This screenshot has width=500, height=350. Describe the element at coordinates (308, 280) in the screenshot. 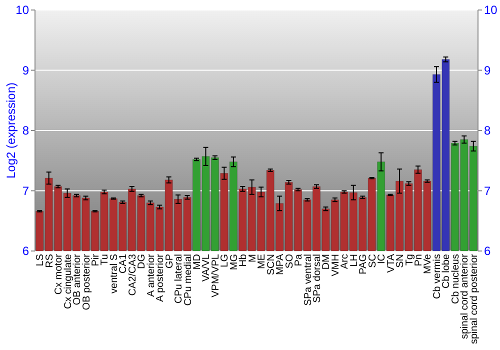

I see `x-tick-label: SPa ventral` at that location.